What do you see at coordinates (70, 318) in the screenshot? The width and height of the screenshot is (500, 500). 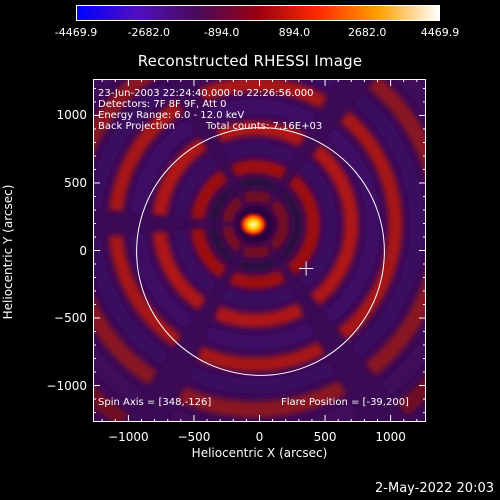 I see `y-tick-label: −500` at bounding box center [70, 318].